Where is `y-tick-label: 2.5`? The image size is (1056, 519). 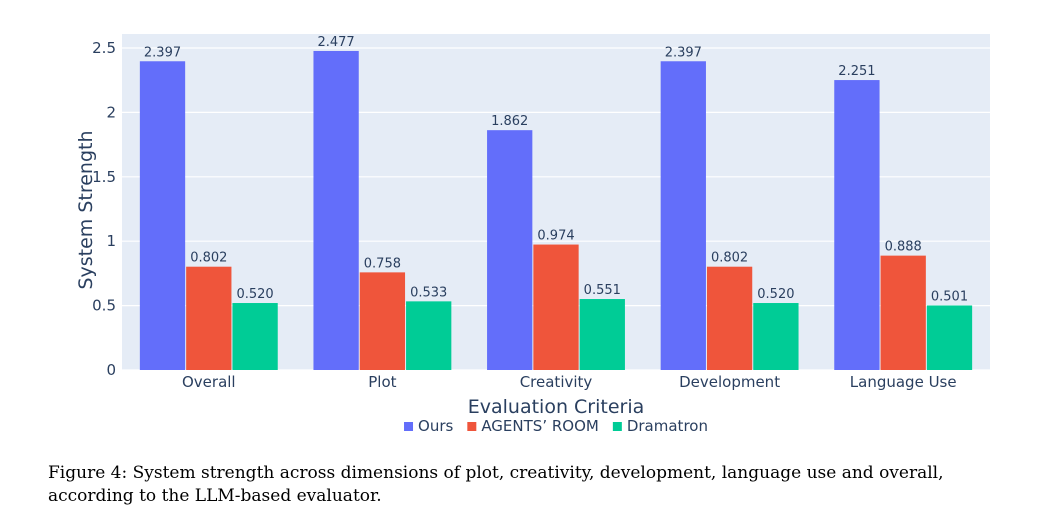 y-tick-label: 2.5 is located at coordinates (104, 48).